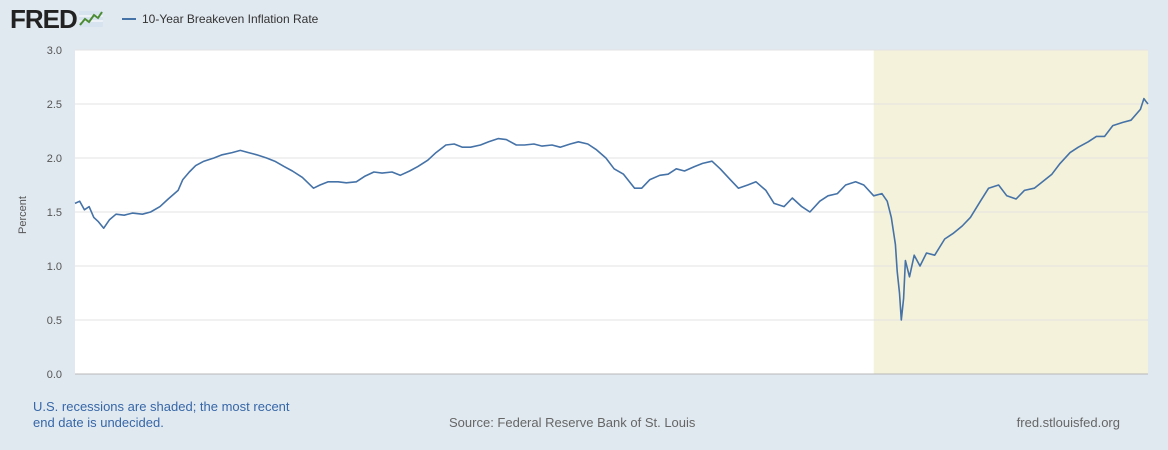 This screenshot has width=1168, height=450. I want to click on legend-label: 10-Year Breakeven Inflation Rate, so click(230, 19).